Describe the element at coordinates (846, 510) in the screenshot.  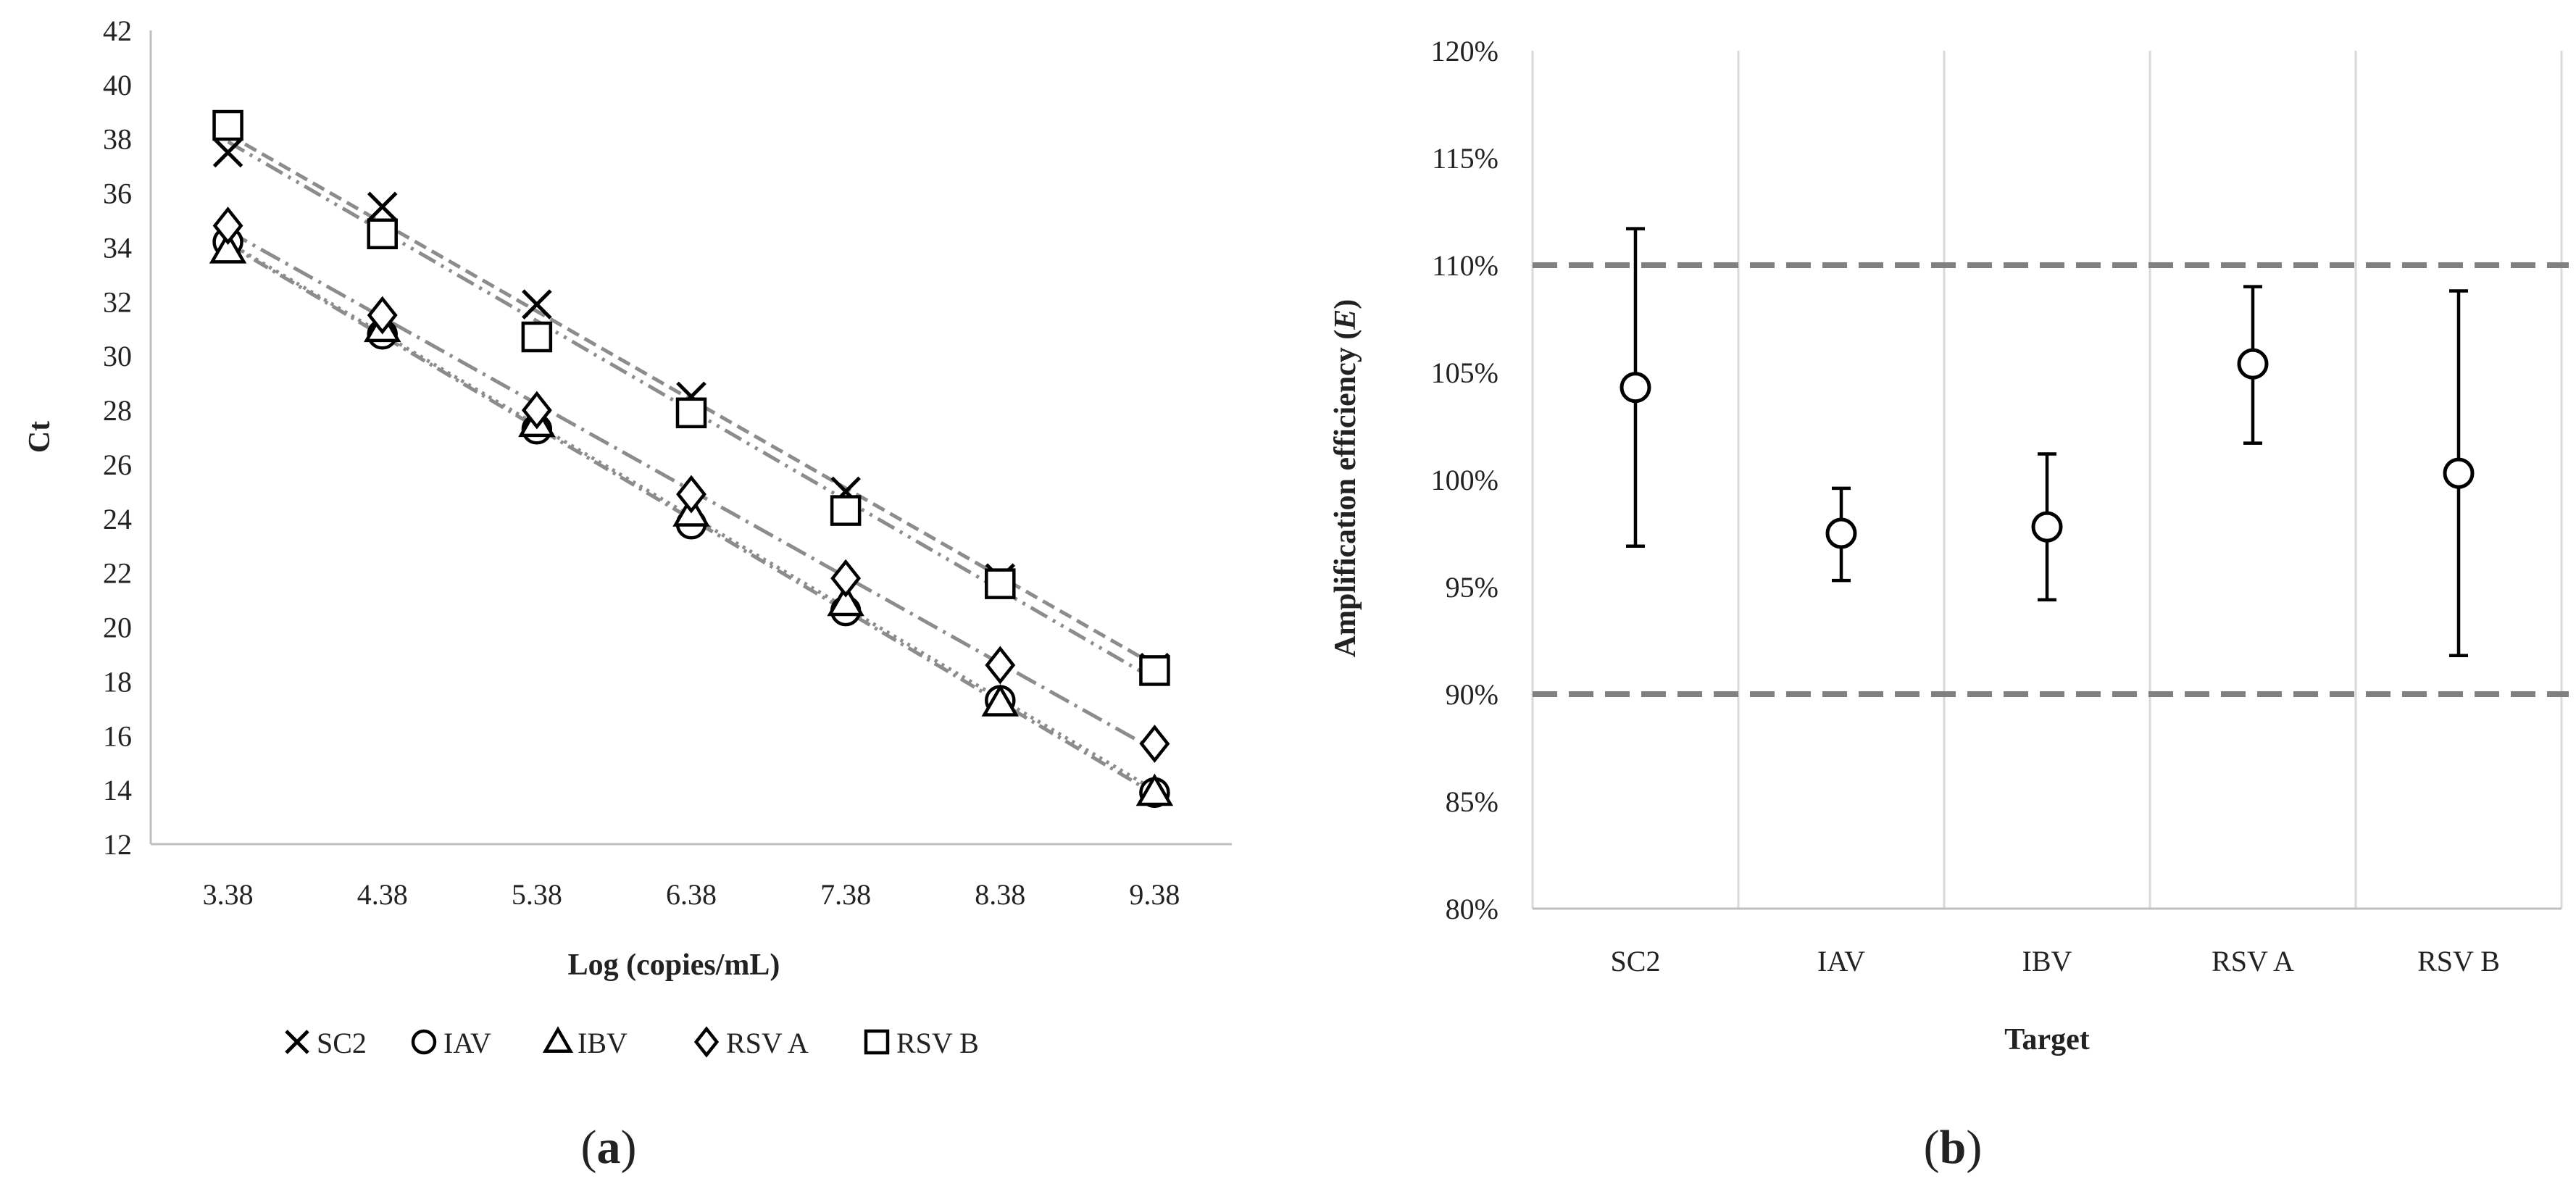
I see `panel-a-point-rsv-b-7.38` at that location.